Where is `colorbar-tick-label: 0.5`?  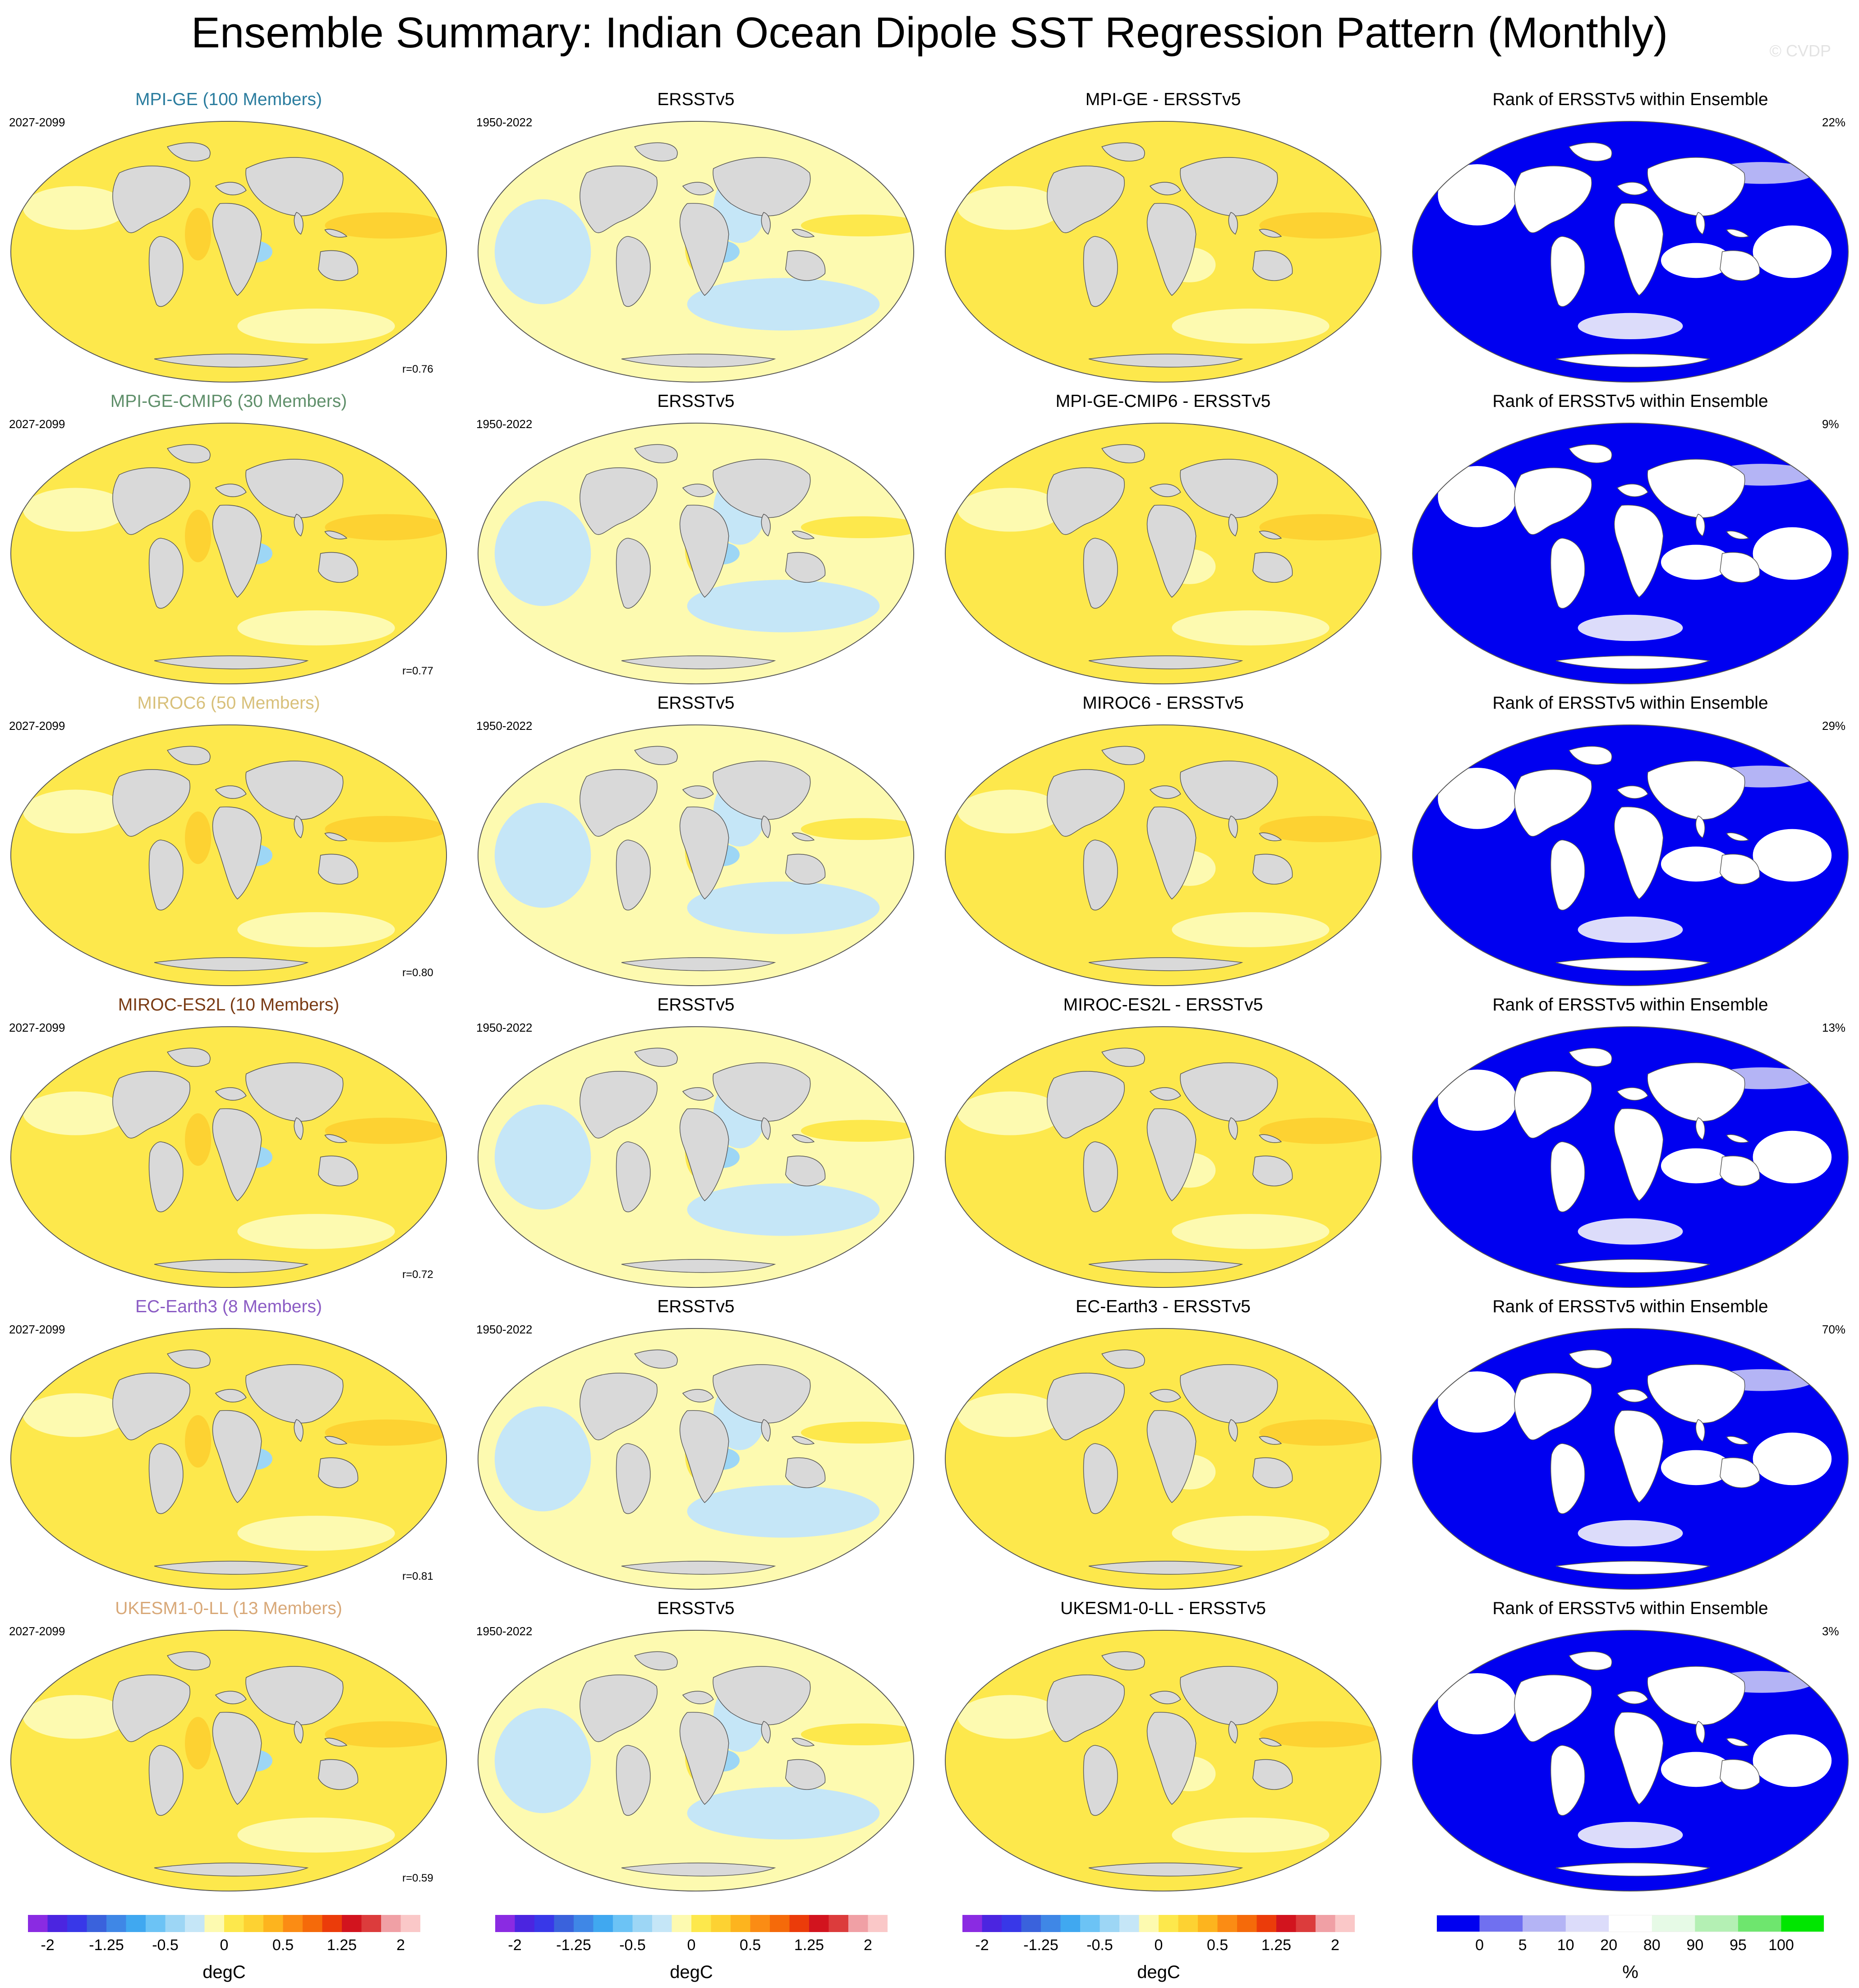
colorbar-tick-label: 0.5 is located at coordinates (750, 1945).